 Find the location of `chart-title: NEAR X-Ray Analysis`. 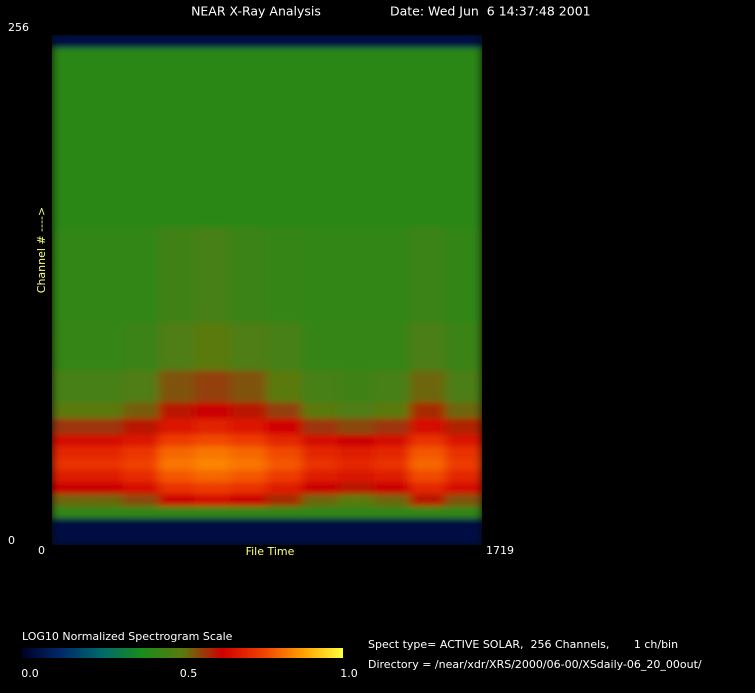

chart-title: NEAR X-Ray Analysis is located at coordinates (256, 11).